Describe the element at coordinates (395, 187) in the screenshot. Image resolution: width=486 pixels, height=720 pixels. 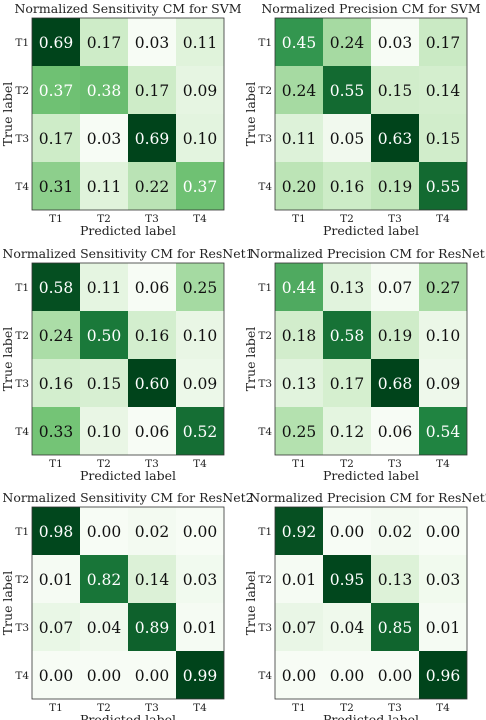
I see `cell-value-label: 0.19` at that location.